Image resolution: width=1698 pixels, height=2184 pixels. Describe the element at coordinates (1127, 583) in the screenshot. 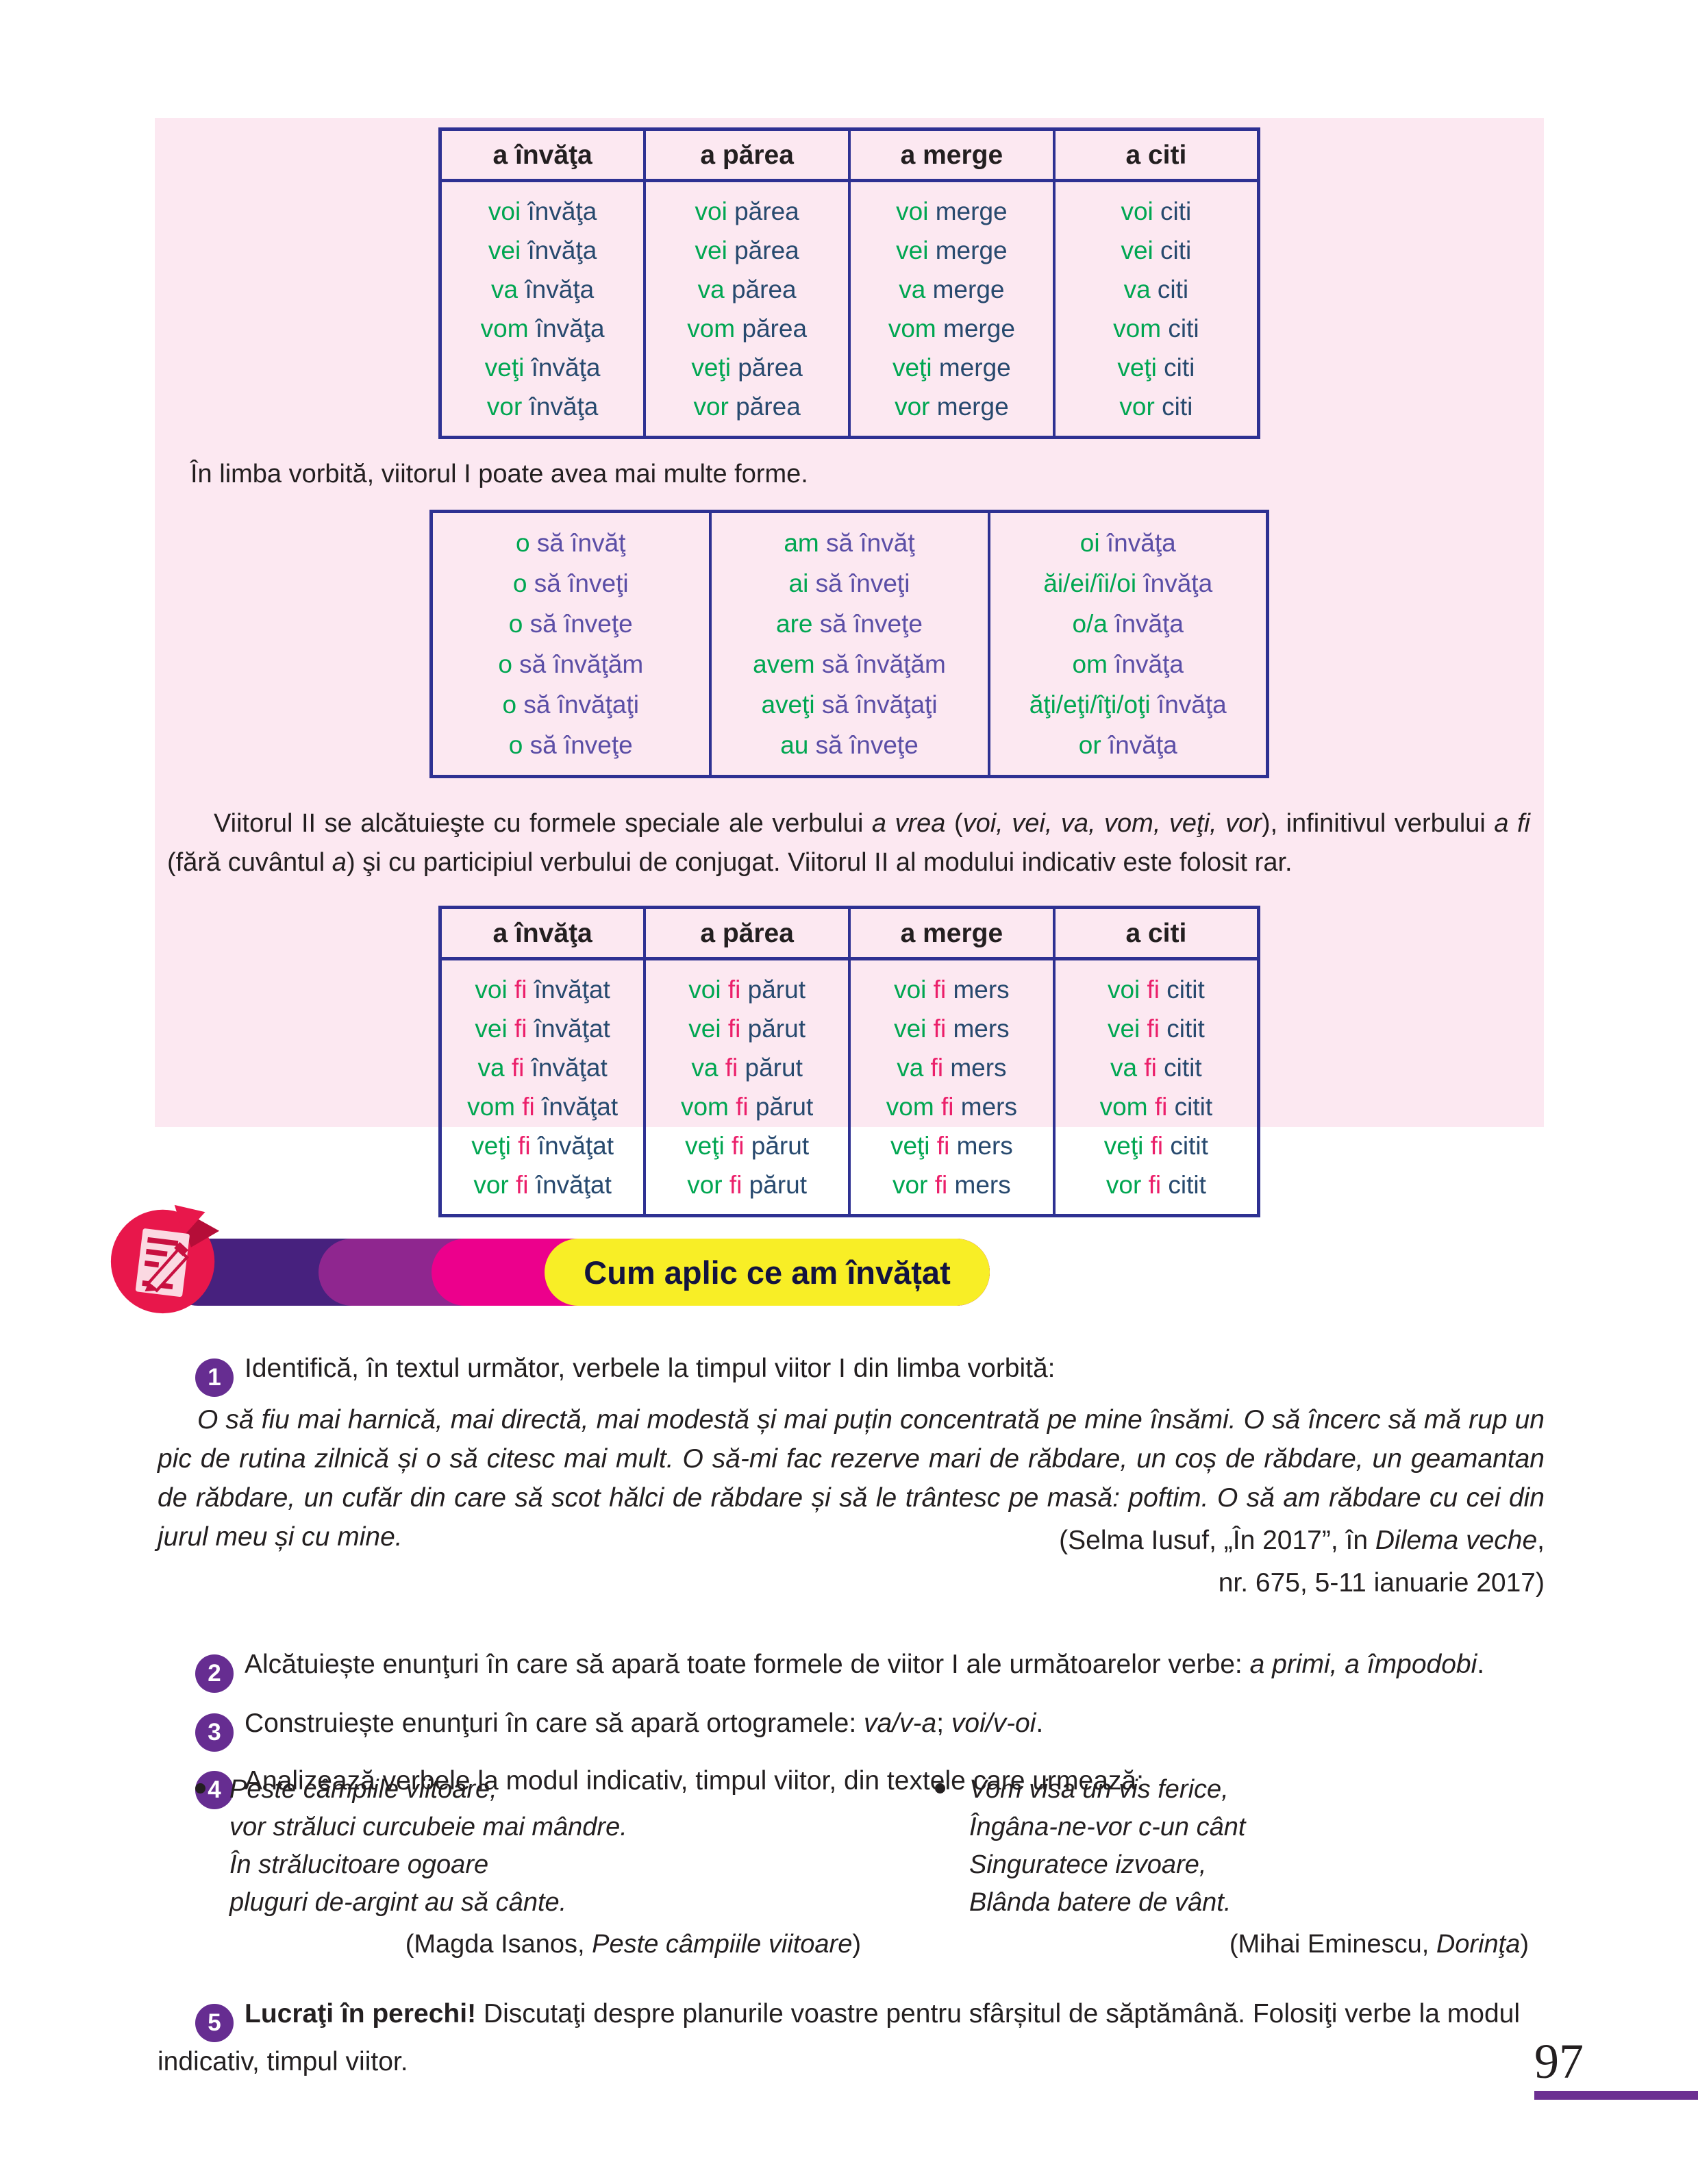

I see `table-cell: ăi/ei/îi/oi învăţa` at that location.